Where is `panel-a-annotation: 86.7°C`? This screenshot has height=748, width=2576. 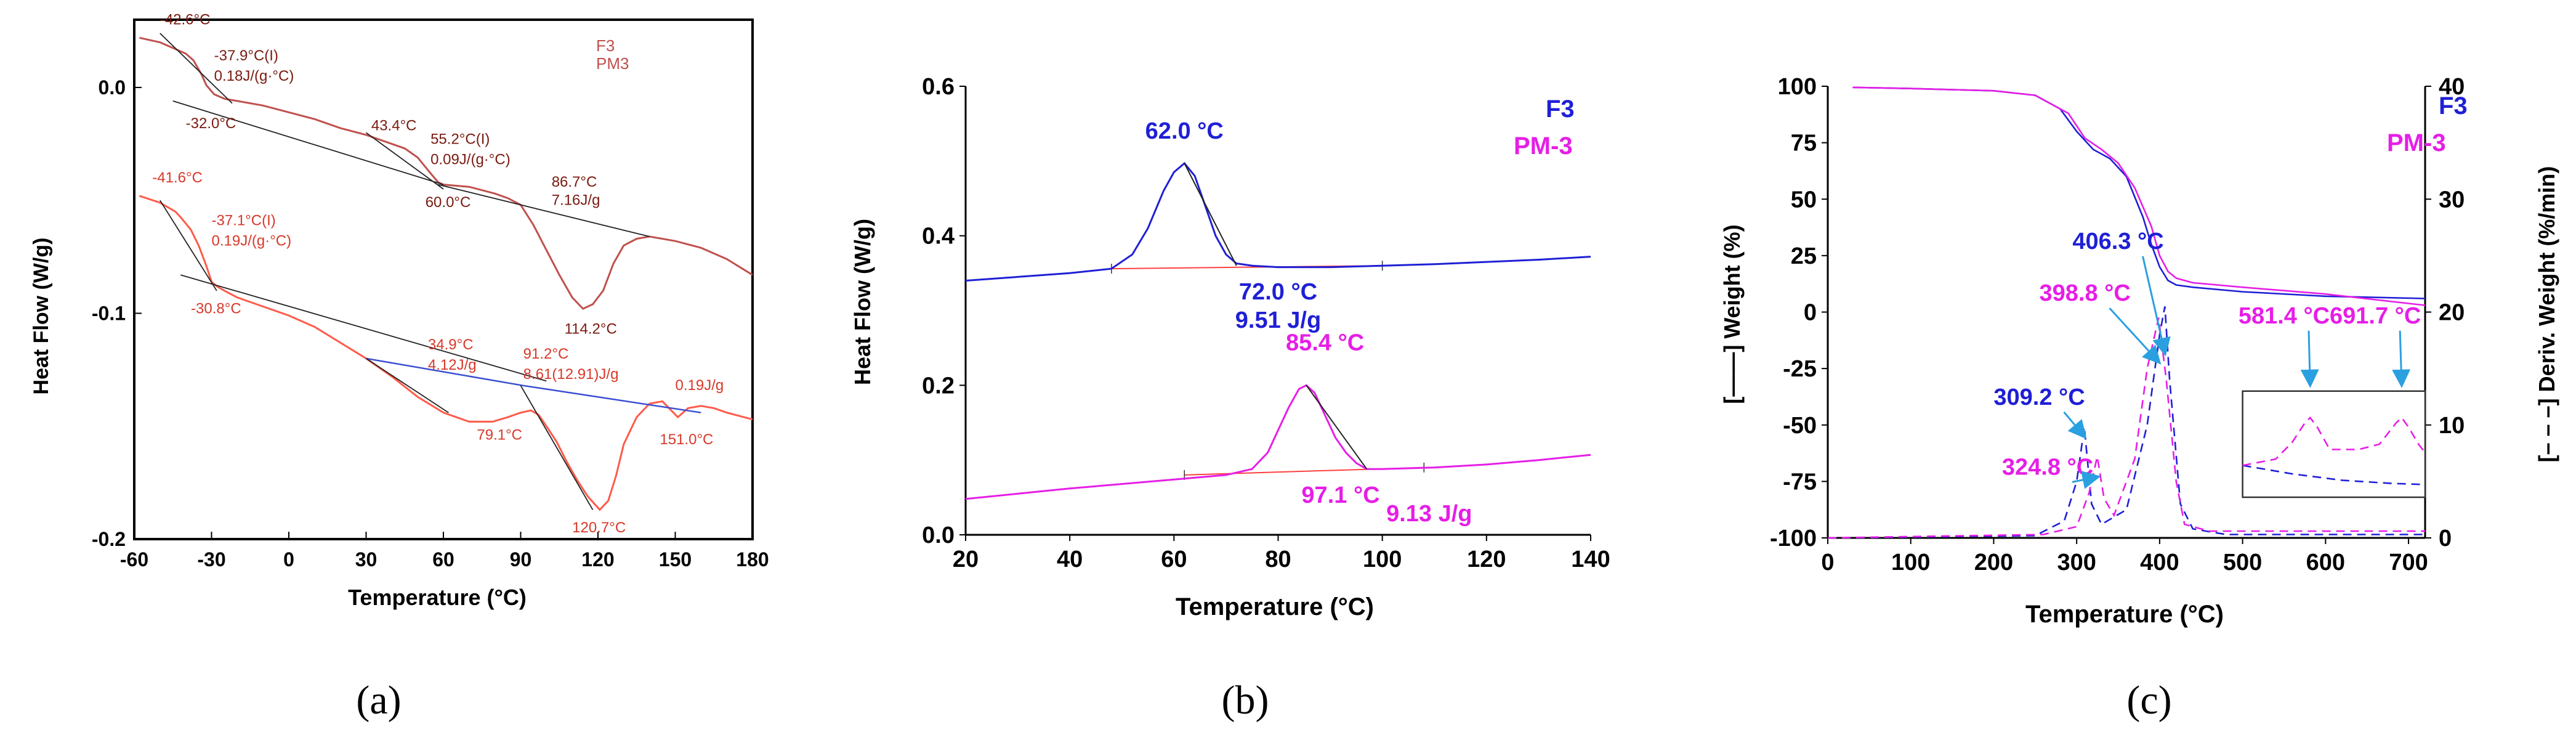
panel-a-annotation: 86.7°C is located at coordinates (574, 182).